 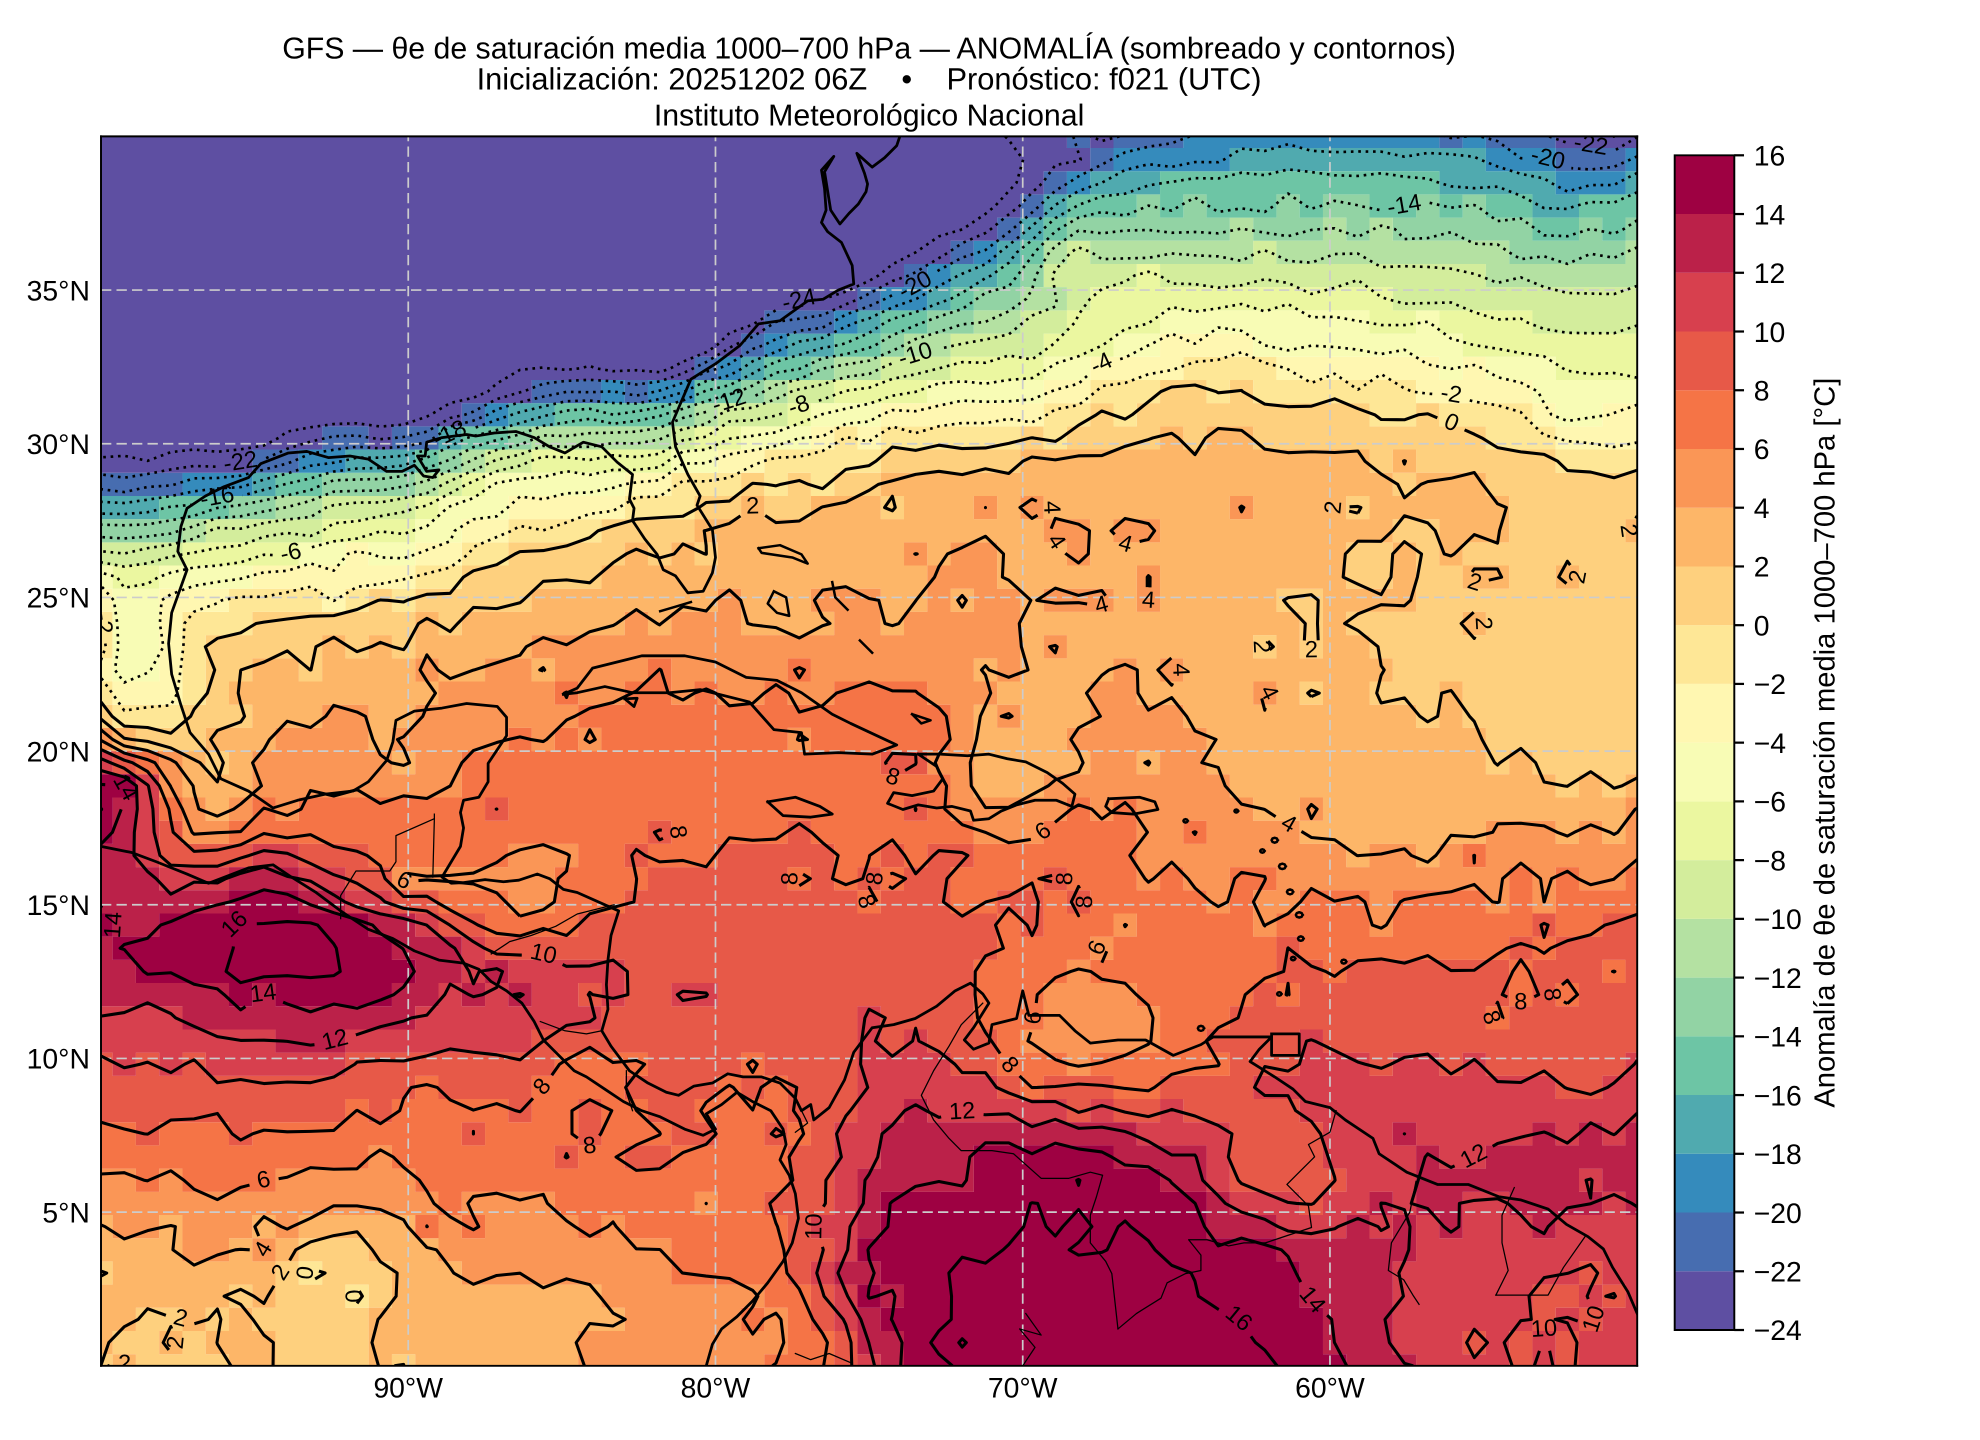 What do you see at coordinates (1778, 1274) in the screenshot?
I see `svg-text: −22` at bounding box center [1778, 1274].